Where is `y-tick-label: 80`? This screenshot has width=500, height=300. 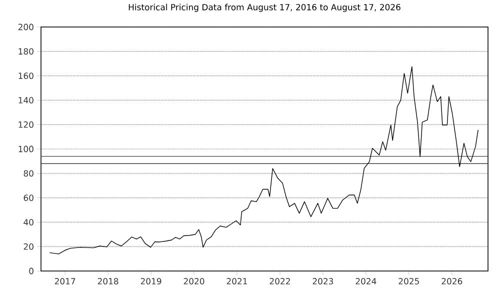 y-tick-label: 80 is located at coordinates (29, 173).